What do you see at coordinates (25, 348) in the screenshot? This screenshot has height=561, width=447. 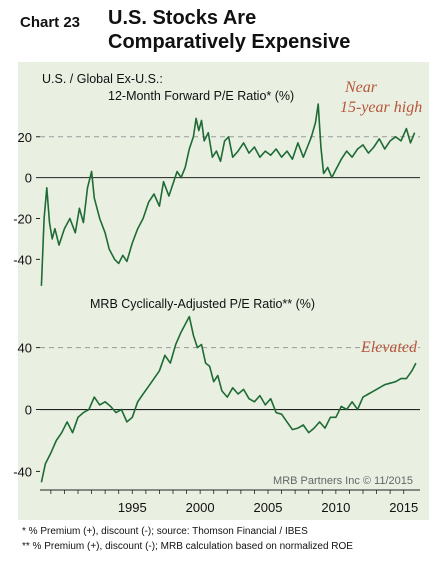 I see `y-tick-label: 40` at bounding box center [25, 348].